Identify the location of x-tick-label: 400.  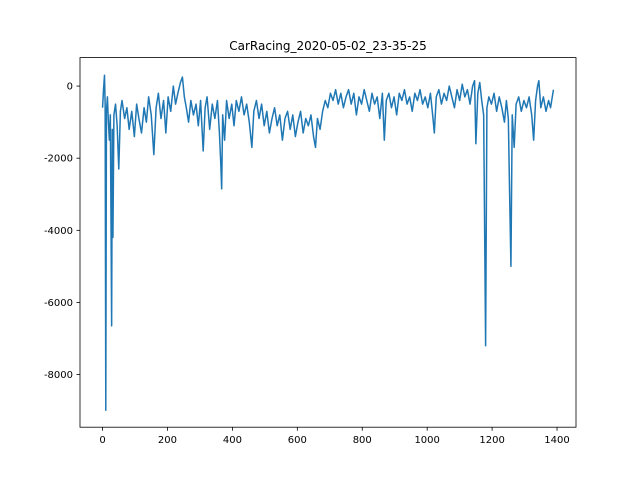
(232, 440).